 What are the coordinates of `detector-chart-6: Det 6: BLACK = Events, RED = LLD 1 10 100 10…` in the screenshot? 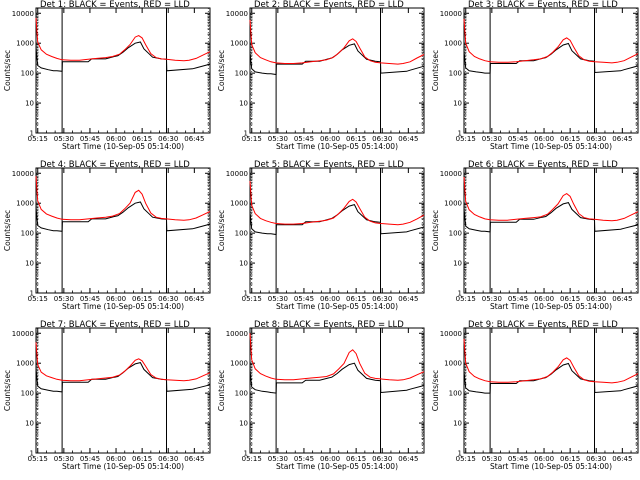 It's located at (535, 235).